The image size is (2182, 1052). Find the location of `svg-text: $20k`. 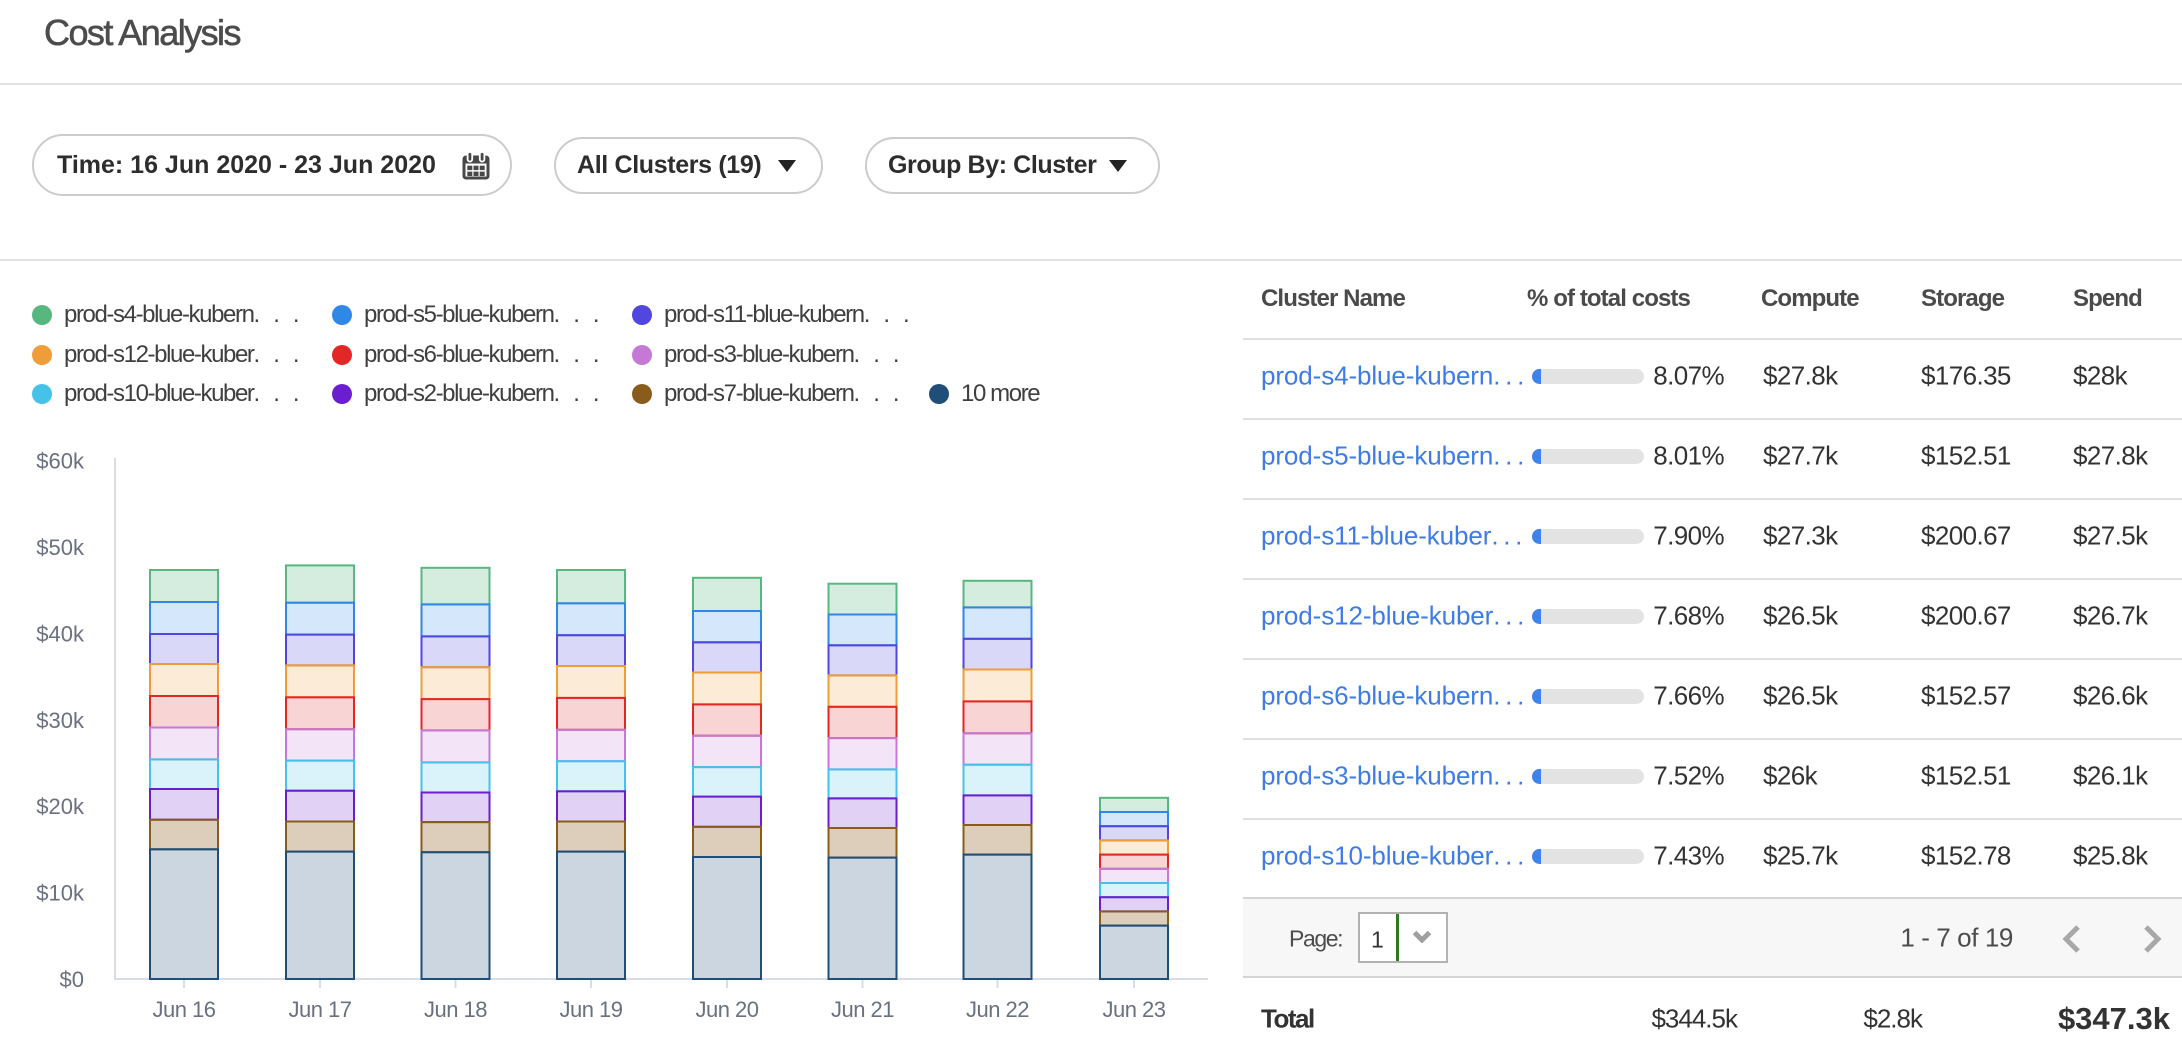

svg-text: $20k is located at coordinates (60, 806).